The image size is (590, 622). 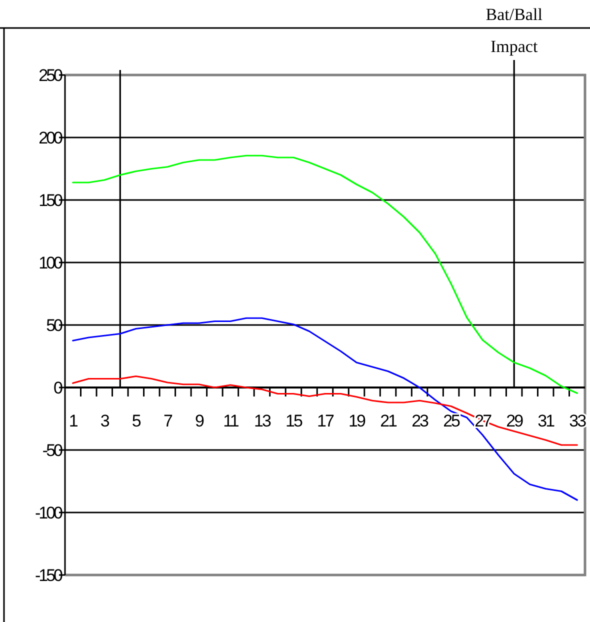 What do you see at coordinates (50, 138) in the screenshot?
I see `y-tick-label: 200` at bounding box center [50, 138].